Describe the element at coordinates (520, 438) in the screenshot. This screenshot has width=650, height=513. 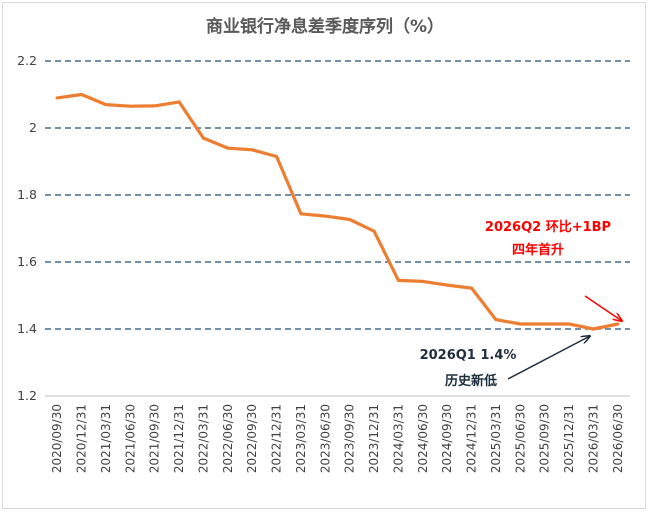
I see `x-tick-label: 2025/06/30` at that location.